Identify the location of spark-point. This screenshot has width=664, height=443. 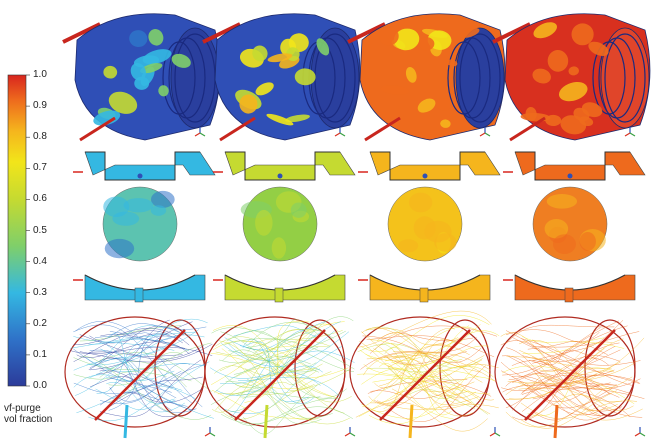
(425, 176).